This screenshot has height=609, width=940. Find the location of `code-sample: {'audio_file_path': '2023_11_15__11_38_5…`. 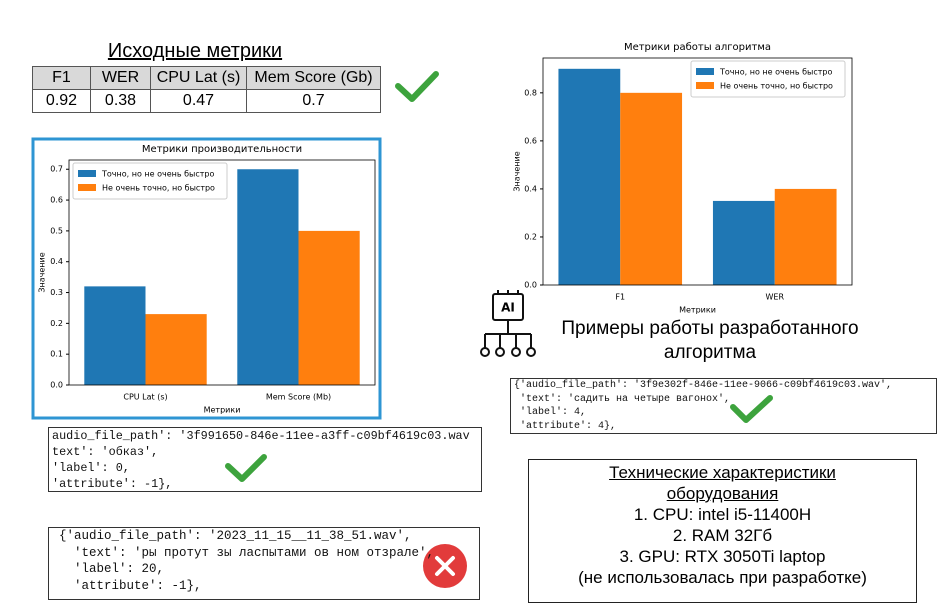

code-sample: {'audio_file_path': '2023_11_15__11_38_5… is located at coordinates (264, 563).